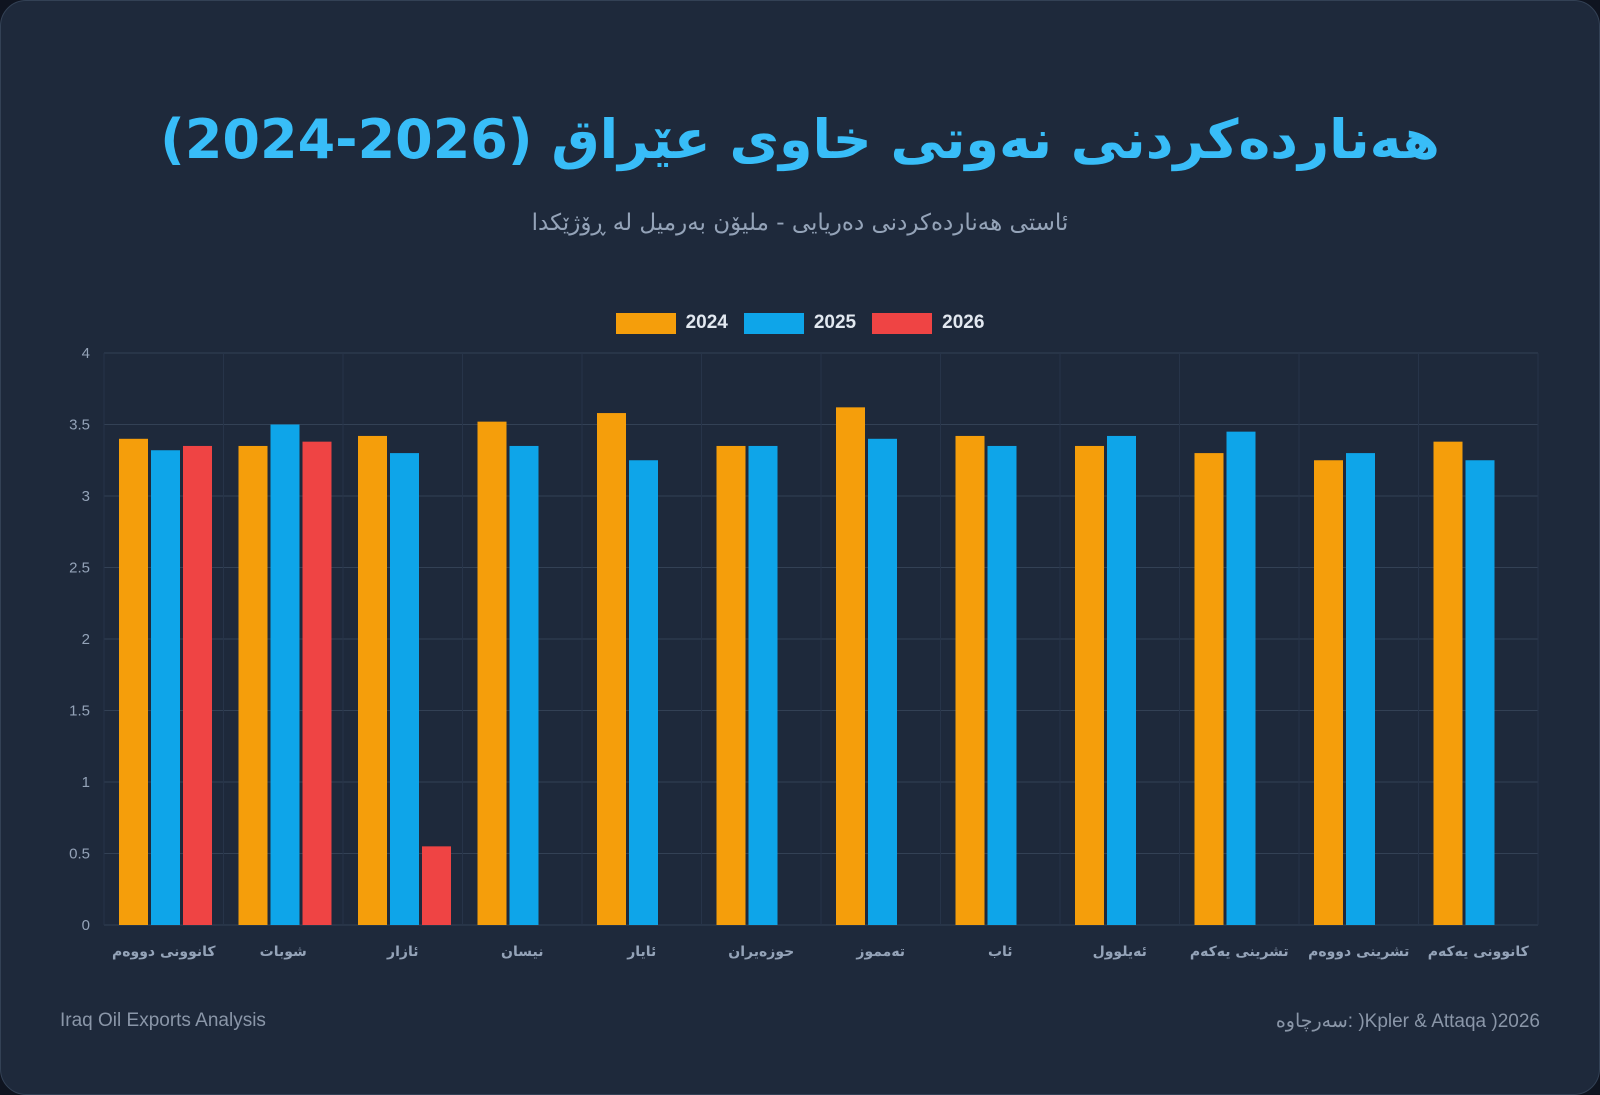  What do you see at coordinates (79, 425) in the screenshot?
I see `y-tick-label: 3.5` at bounding box center [79, 425].